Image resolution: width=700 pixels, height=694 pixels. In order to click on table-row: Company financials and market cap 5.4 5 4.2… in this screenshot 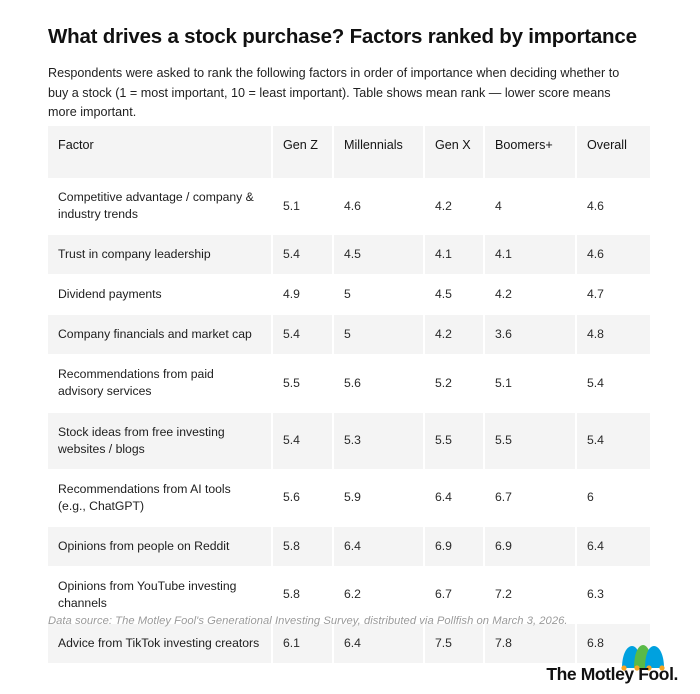, I will do `click(349, 334)`.